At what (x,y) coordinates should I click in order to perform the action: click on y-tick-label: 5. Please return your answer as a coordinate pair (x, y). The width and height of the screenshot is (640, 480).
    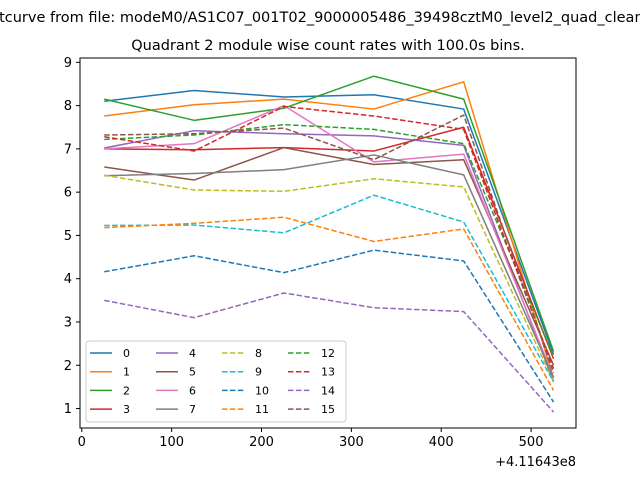
    Looking at the image, I should click on (68, 236).